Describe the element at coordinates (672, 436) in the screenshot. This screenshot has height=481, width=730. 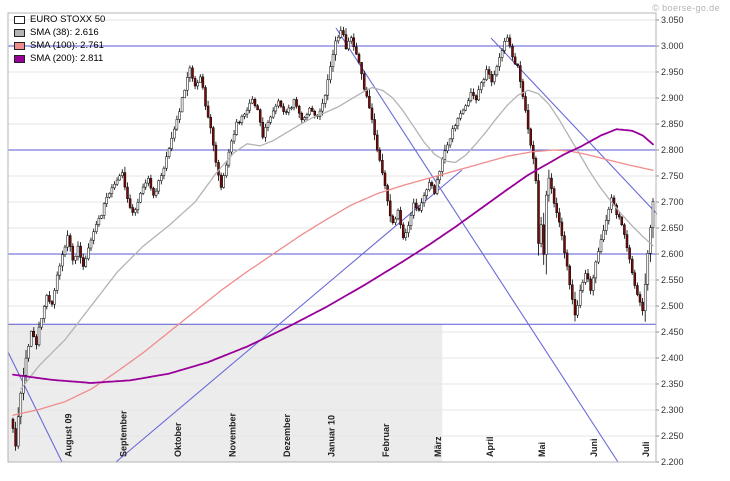
I see `svg-text: 2.250` at that location.